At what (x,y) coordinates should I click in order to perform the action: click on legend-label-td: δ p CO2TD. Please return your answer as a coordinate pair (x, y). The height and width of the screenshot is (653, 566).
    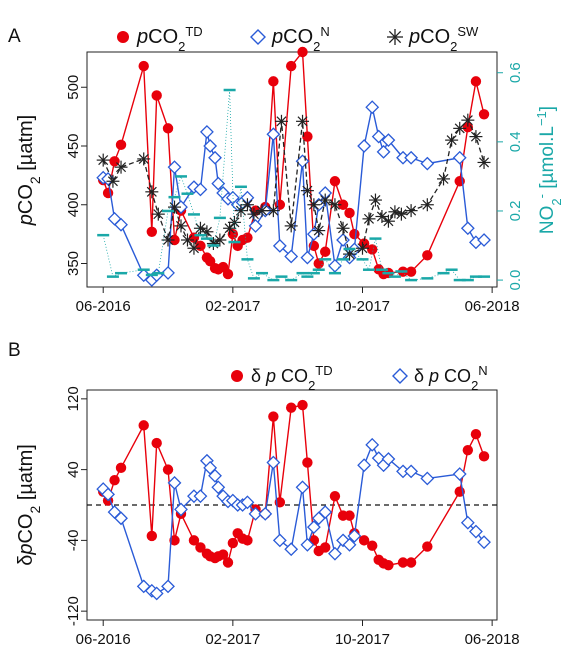
    Looking at the image, I should click on (292, 378).